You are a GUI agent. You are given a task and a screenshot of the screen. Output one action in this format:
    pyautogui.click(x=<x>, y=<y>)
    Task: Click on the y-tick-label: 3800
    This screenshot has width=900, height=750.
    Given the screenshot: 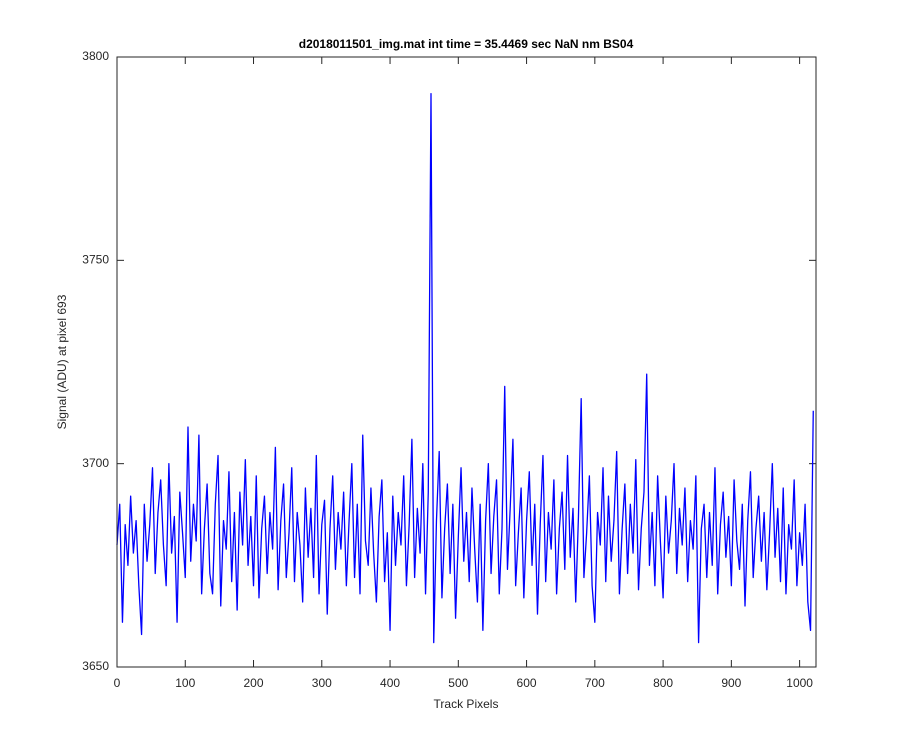 What is the action you would take?
    pyautogui.click(x=95, y=56)
    